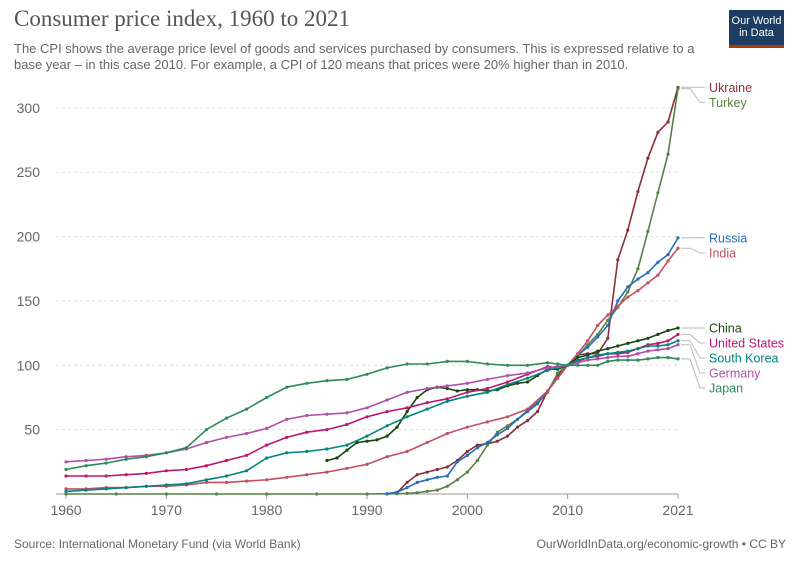 This screenshot has width=800, height=564. What do you see at coordinates (29, 172) in the screenshot?
I see `y-tick-label: 250` at bounding box center [29, 172].